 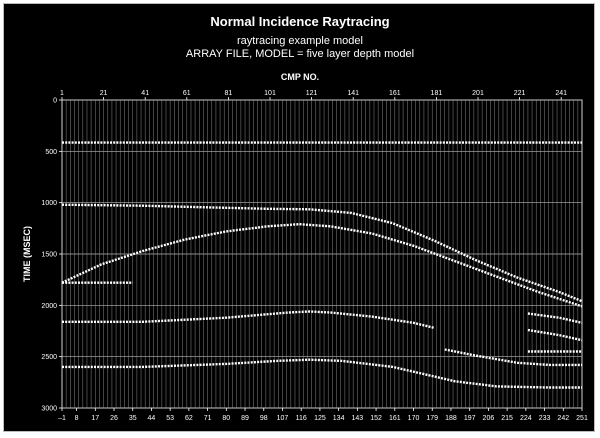 I want to click on top-tick-label: 161, so click(x=395, y=93).